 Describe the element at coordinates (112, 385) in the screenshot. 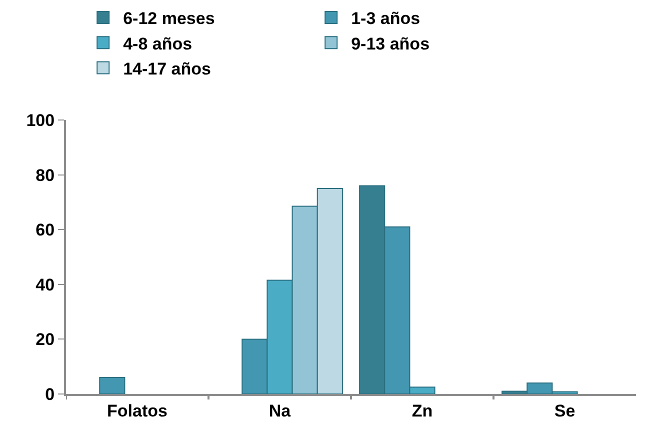

I see `bar` at that location.